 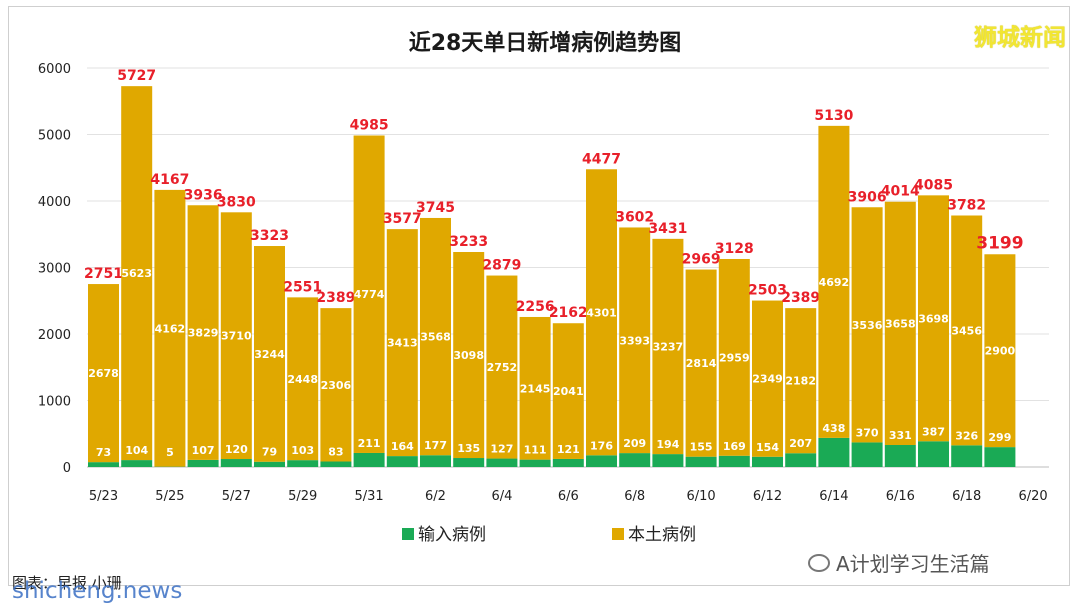 What do you see at coordinates (1020, 38) in the screenshot?
I see `watermark: 狮城新闻` at bounding box center [1020, 38].